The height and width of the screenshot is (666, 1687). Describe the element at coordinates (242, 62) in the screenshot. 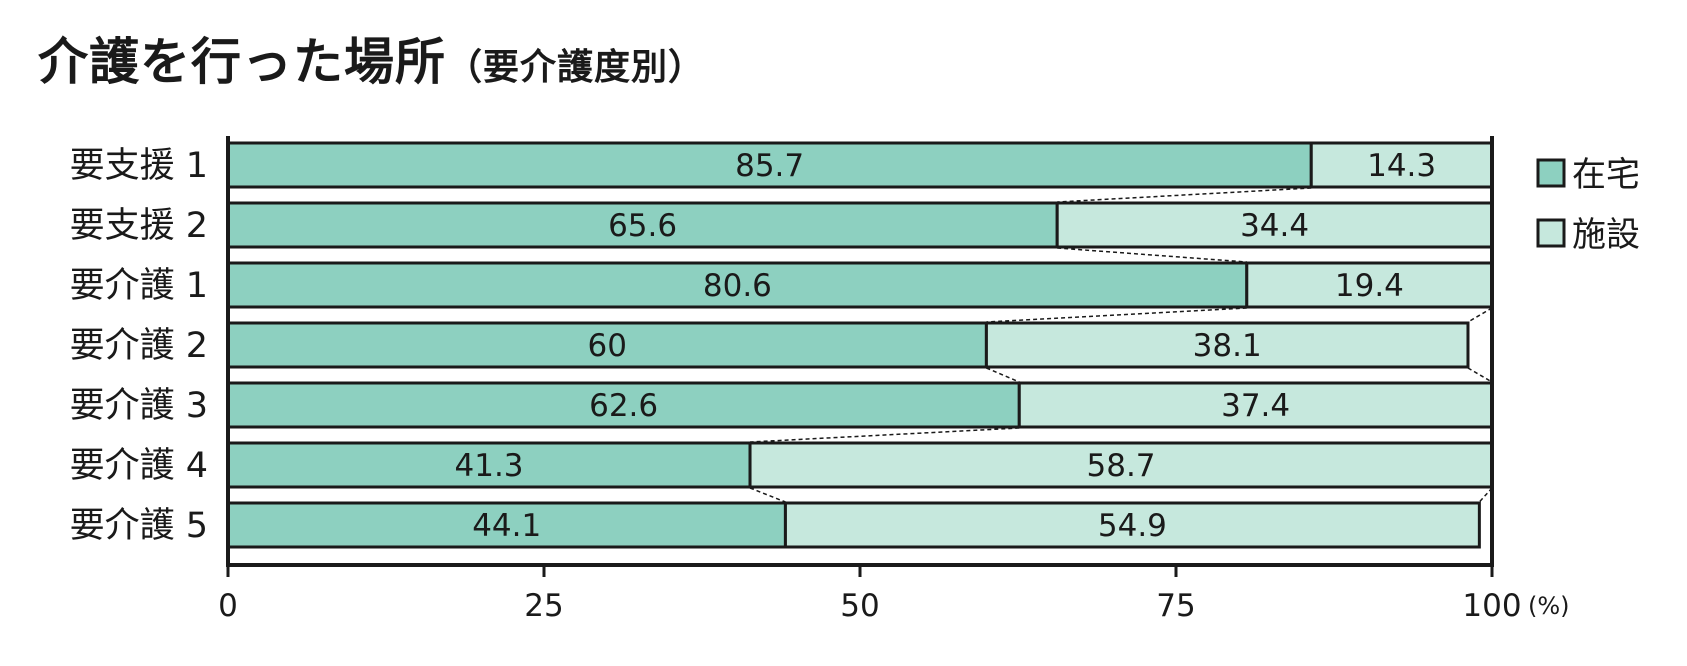

I see `chart-title-main: 介護を行った場所` at that location.